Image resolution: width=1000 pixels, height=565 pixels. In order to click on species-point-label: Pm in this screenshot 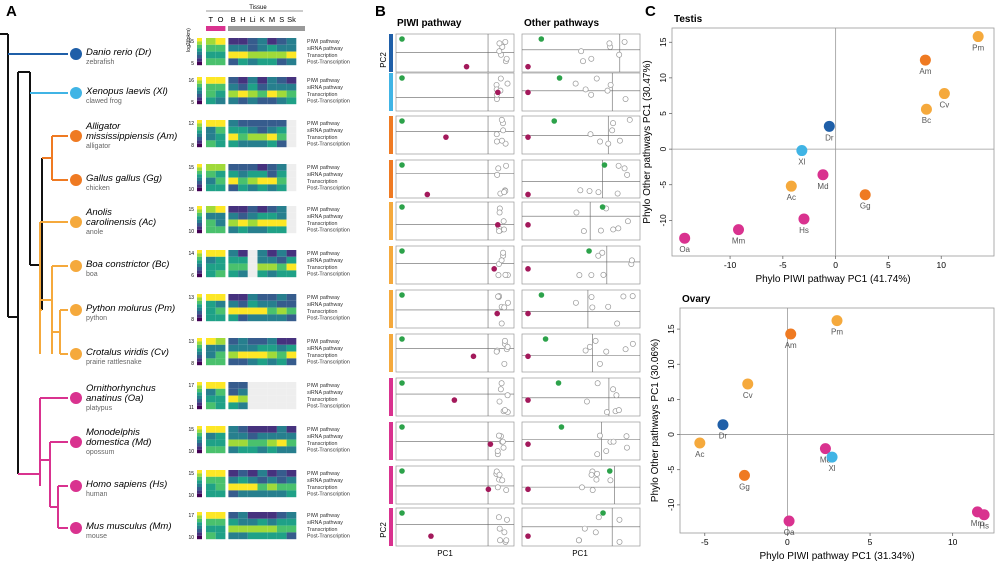, I will do `click(837, 332)`.